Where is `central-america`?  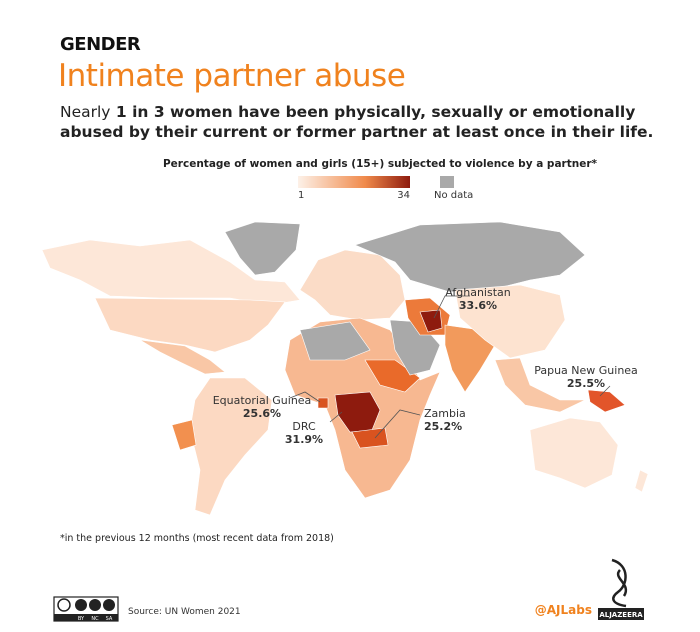 central-america is located at coordinates (182, 357).